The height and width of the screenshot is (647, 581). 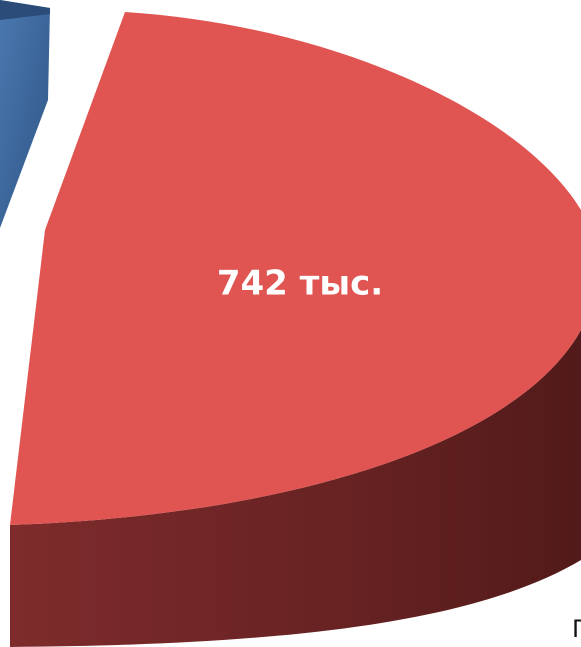 What do you see at coordinates (576, 629) in the screenshot?
I see `annotation: Г` at bounding box center [576, 629].